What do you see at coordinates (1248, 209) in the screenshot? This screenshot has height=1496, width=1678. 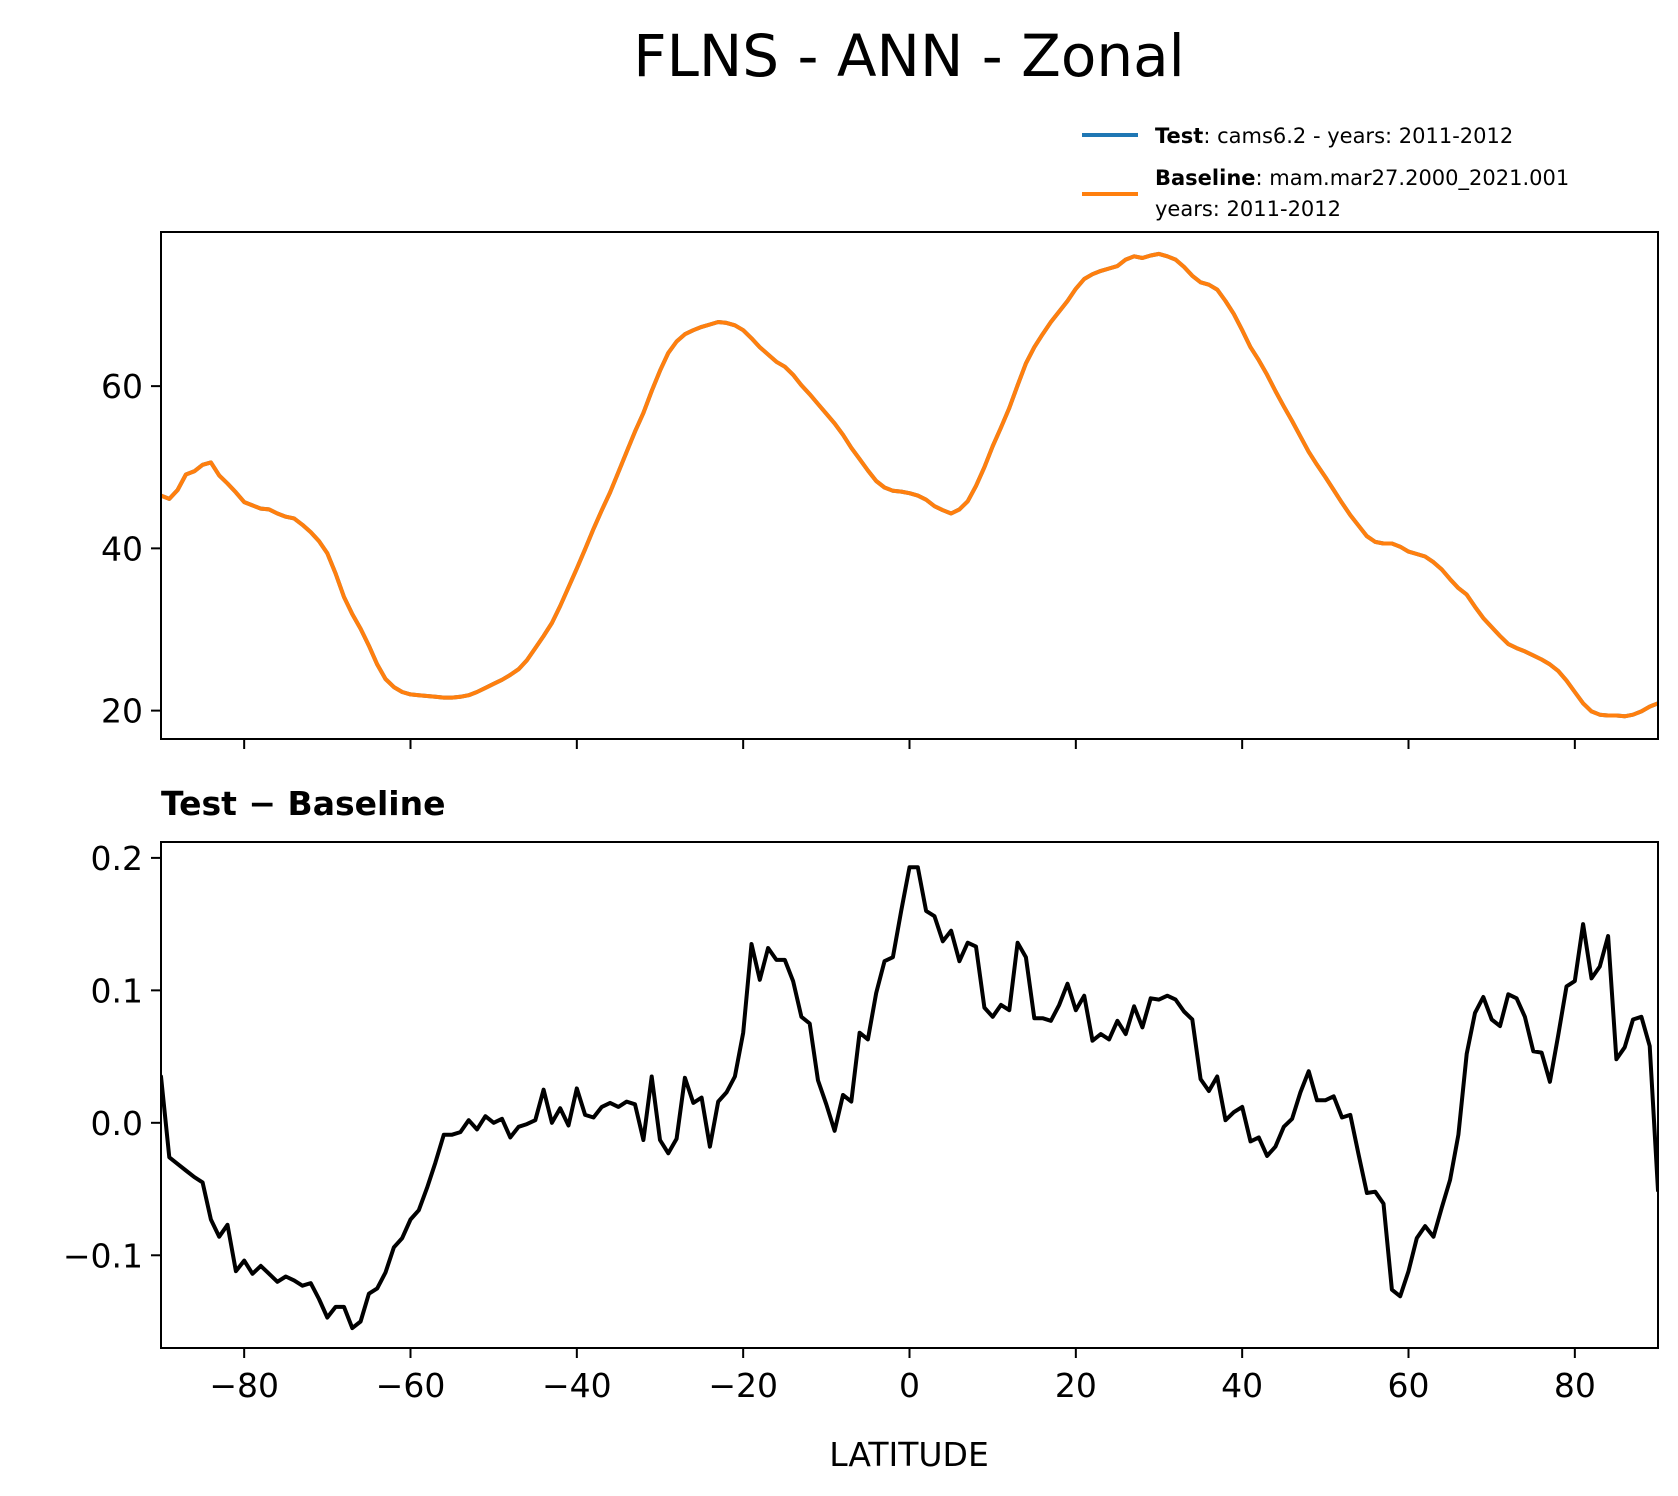 I see `legend-baseline-desc-line2: years: 2011-2012` at bounding box center [1248, 209].